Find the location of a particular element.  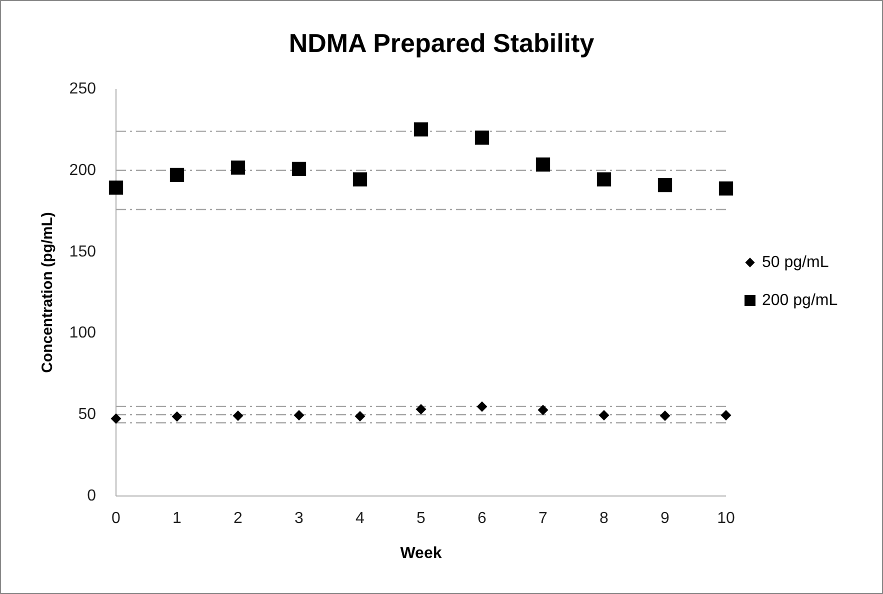

chart-title: NDMA Prepared Stability is located at coordinates (441, 43).